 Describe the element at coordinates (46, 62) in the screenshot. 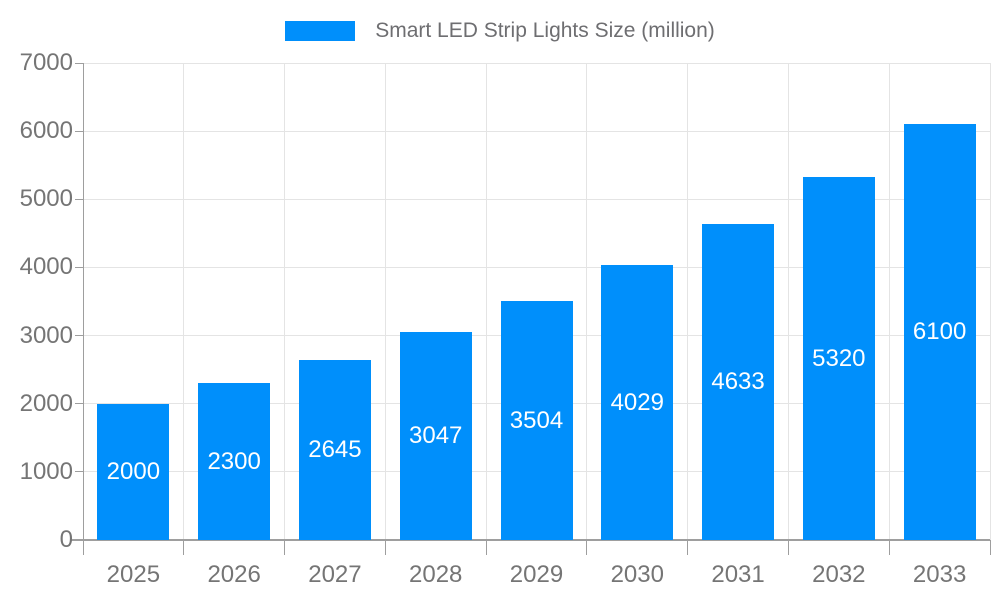

I see `y-axis-tick-label: 7000` at that location.